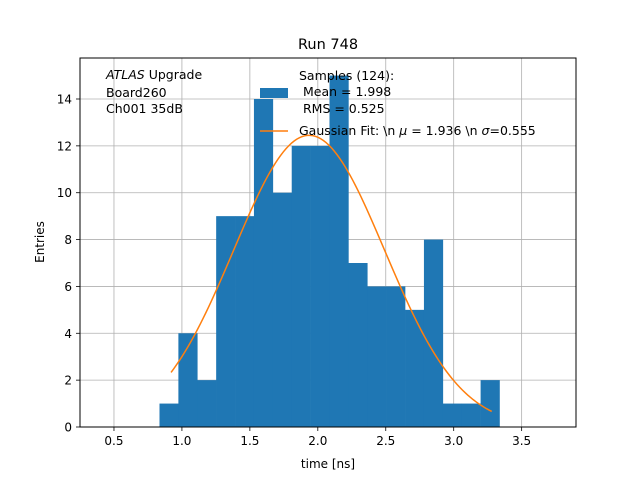 The image size is (640, 480). Describe the element at coordinates (64, 100) in the screenshot. I see `y-tick-label: 14` at that location.